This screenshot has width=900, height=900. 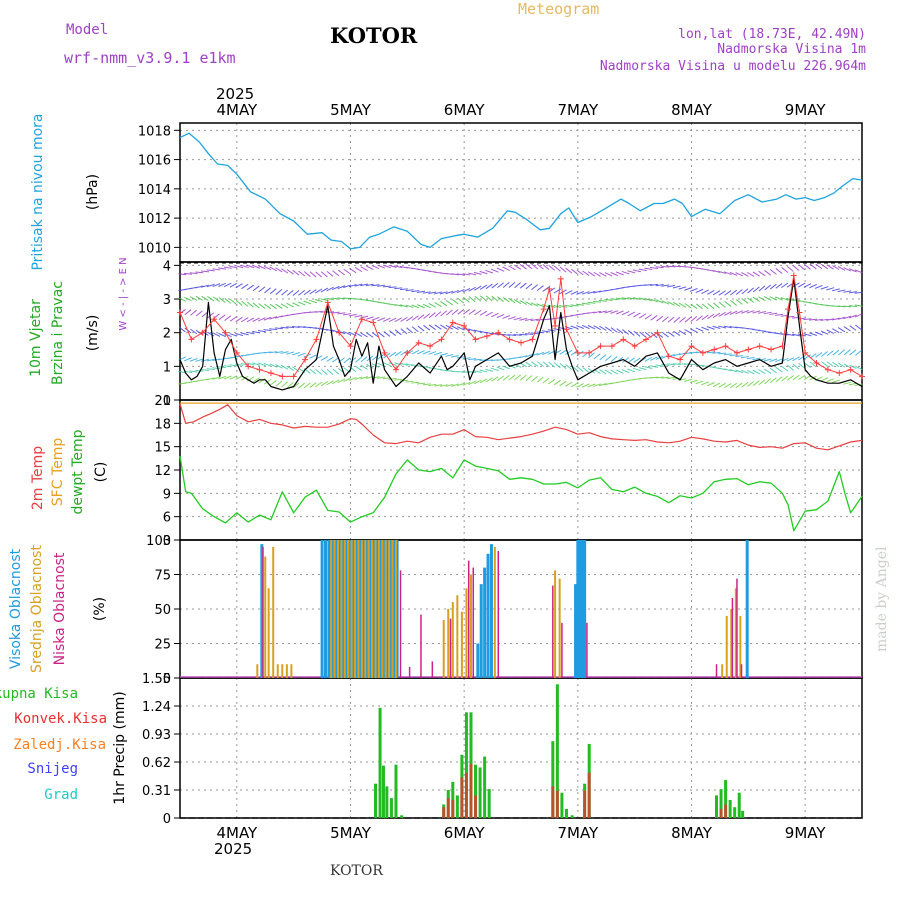 What do you see at coordinates (167, 367) in the screenshot?
I see `wind-ytick-label: 1` at bounding box center [167, 367].